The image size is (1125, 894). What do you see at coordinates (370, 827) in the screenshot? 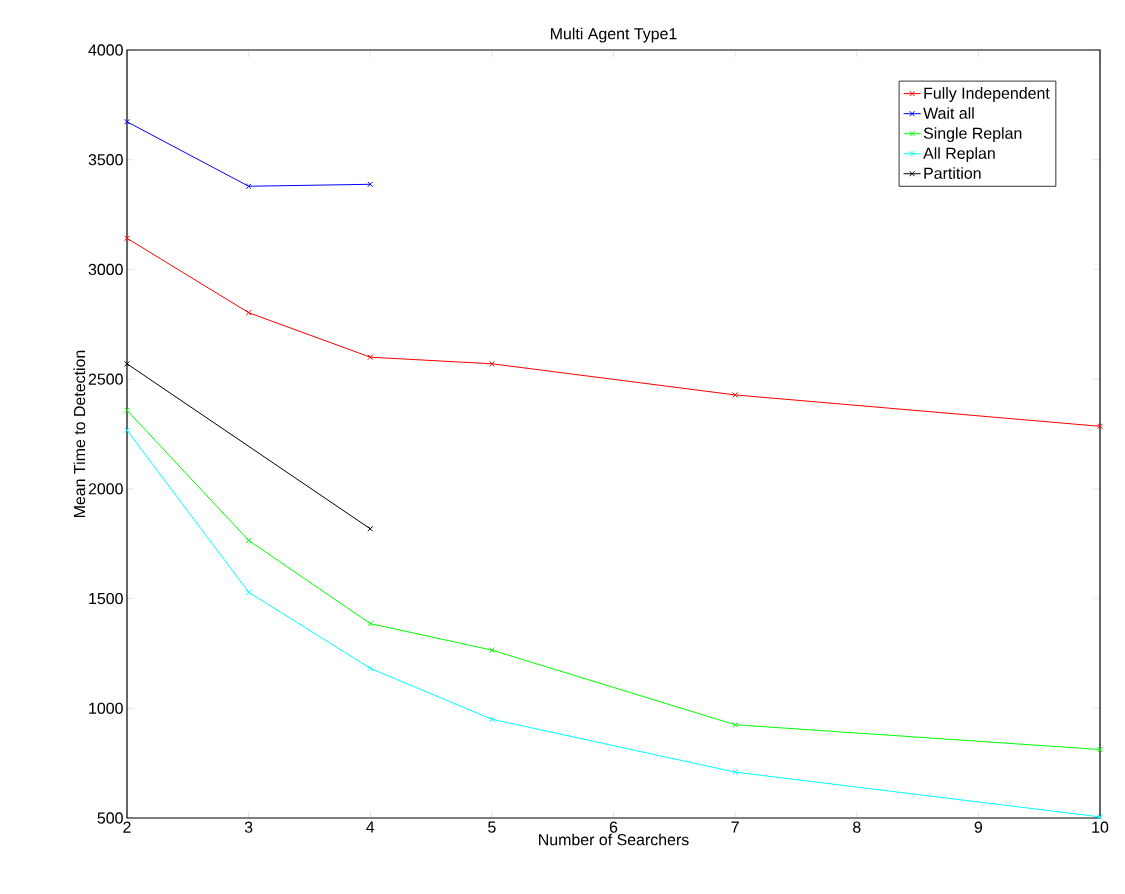
I see `x-tick-label: 4` at bounding box center [370, 827].